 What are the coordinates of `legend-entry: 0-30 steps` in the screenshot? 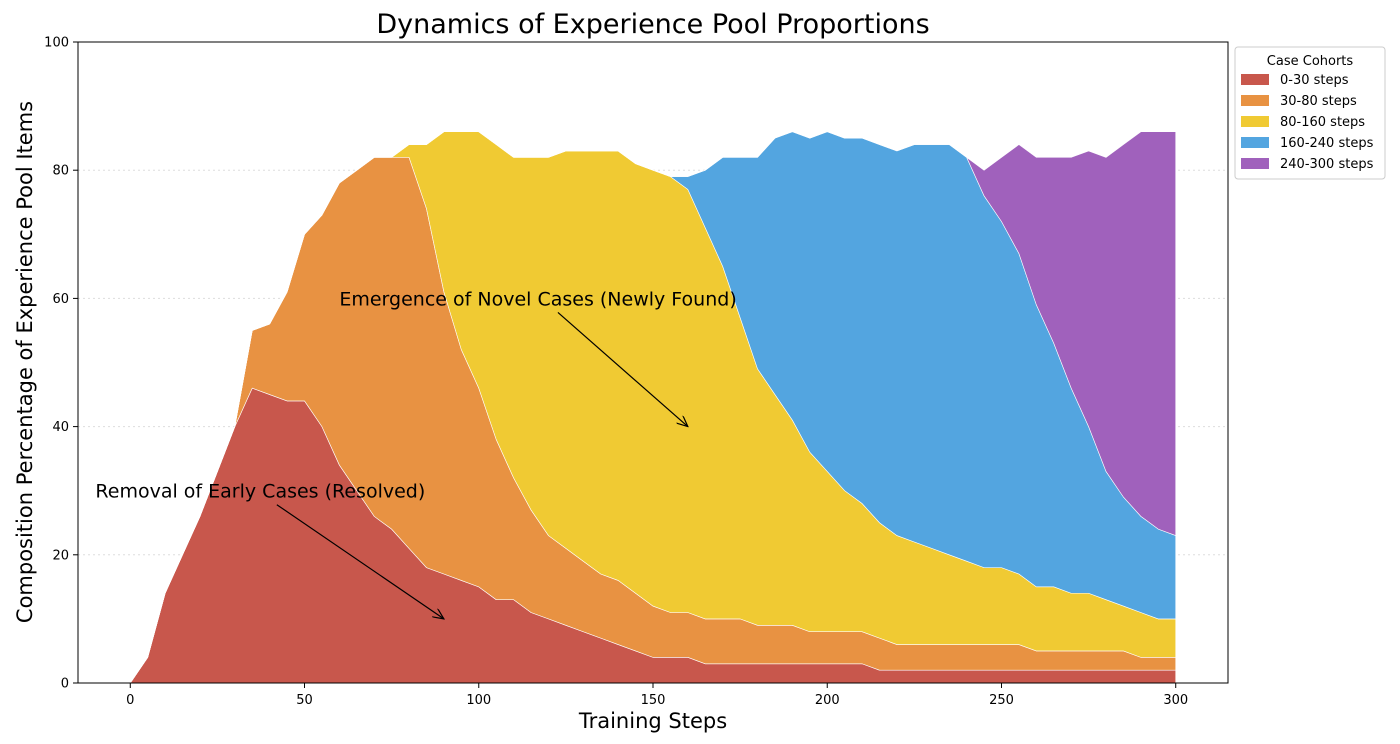 It's located at (1314, 80).